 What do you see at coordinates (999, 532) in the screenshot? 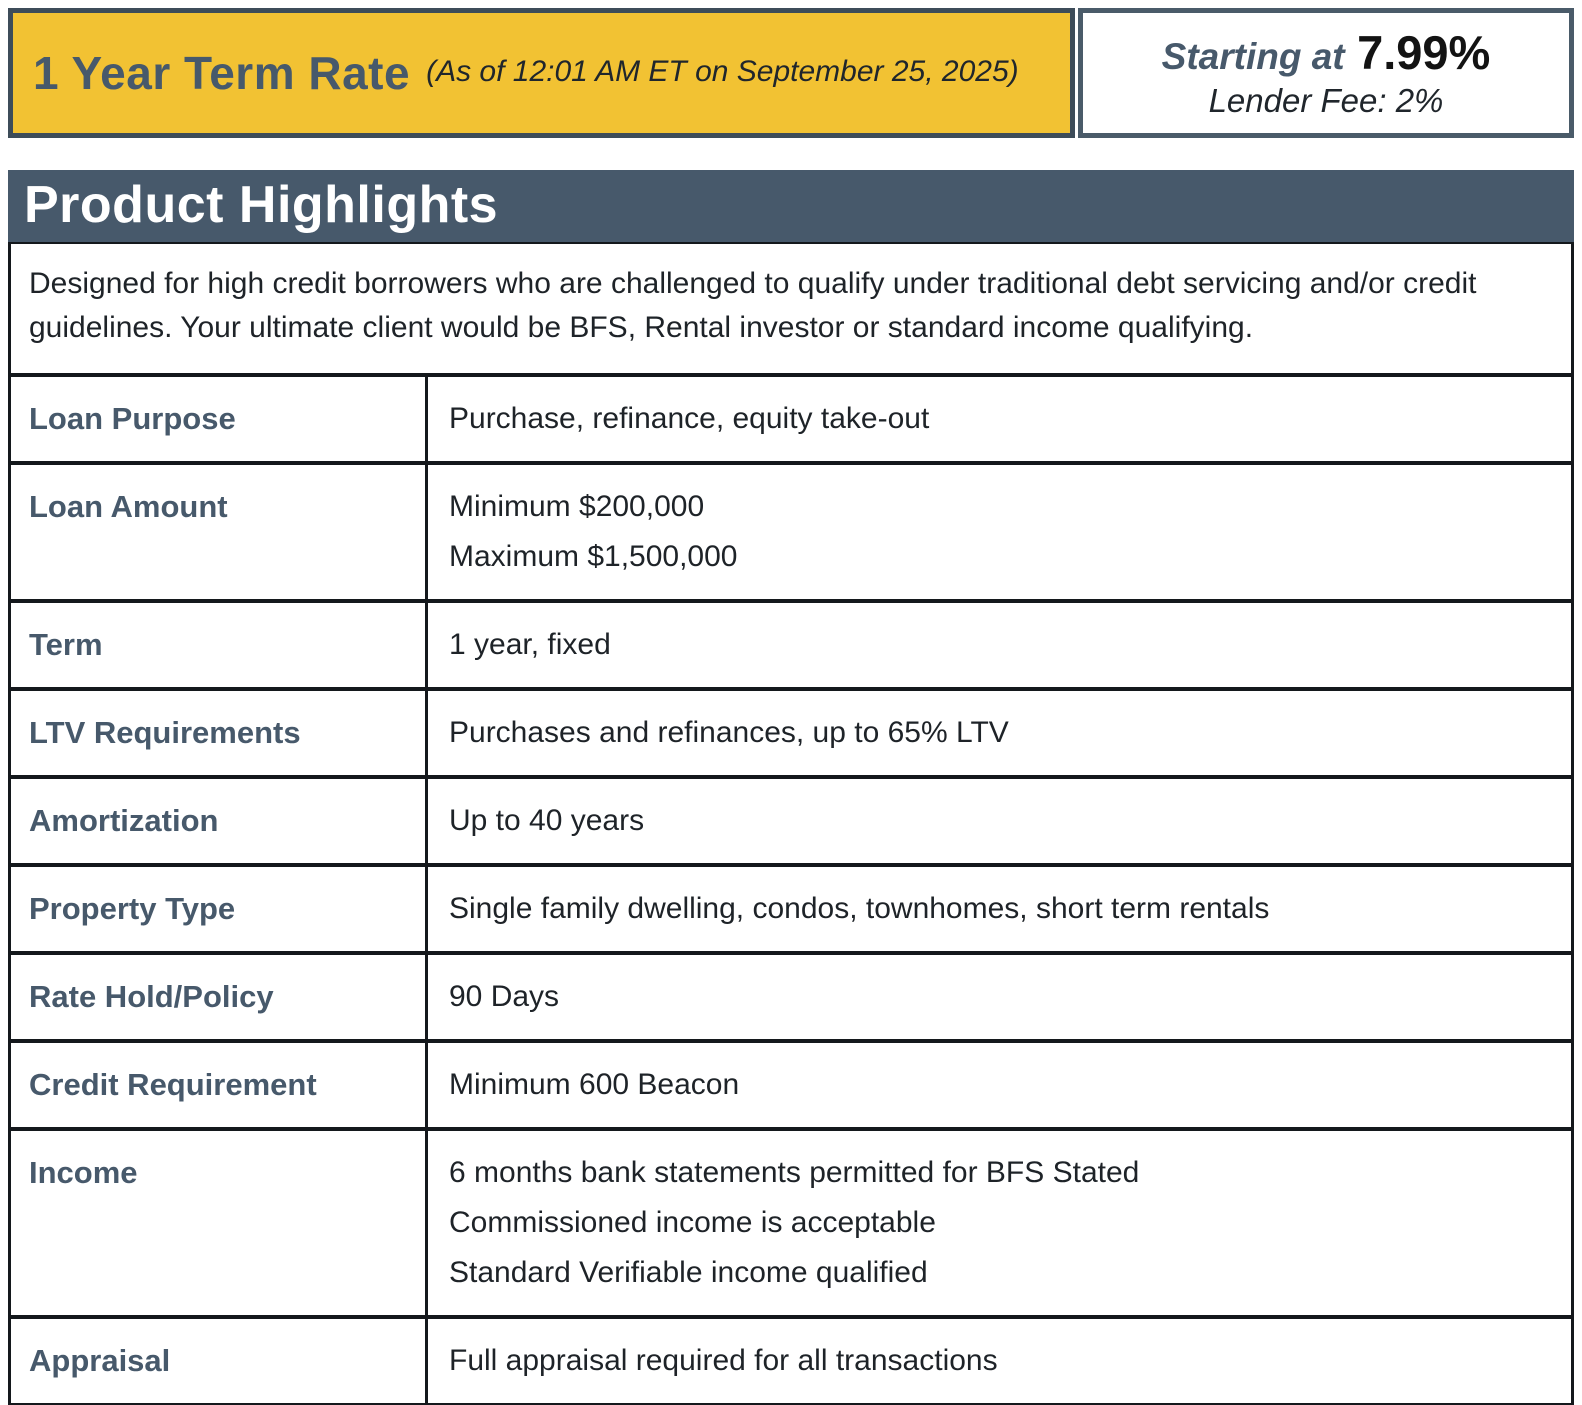
I see `row-value: Minimum $200,000 Maximum $1,500,000` at bounding box center [999, 532].